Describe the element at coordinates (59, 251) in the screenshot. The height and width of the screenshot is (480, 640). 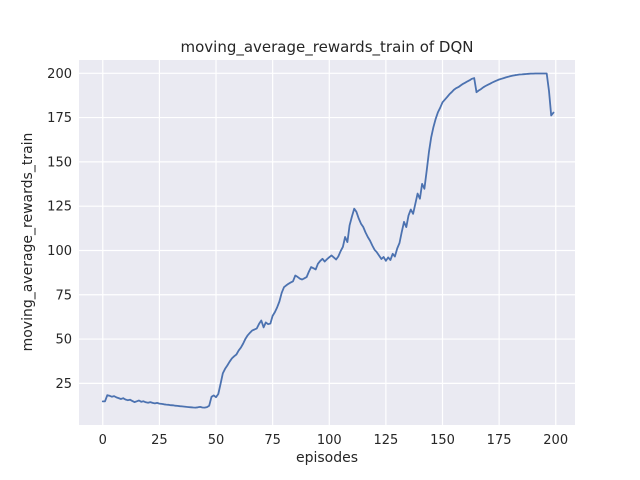
I see `y-tick-label: 100` at that location.